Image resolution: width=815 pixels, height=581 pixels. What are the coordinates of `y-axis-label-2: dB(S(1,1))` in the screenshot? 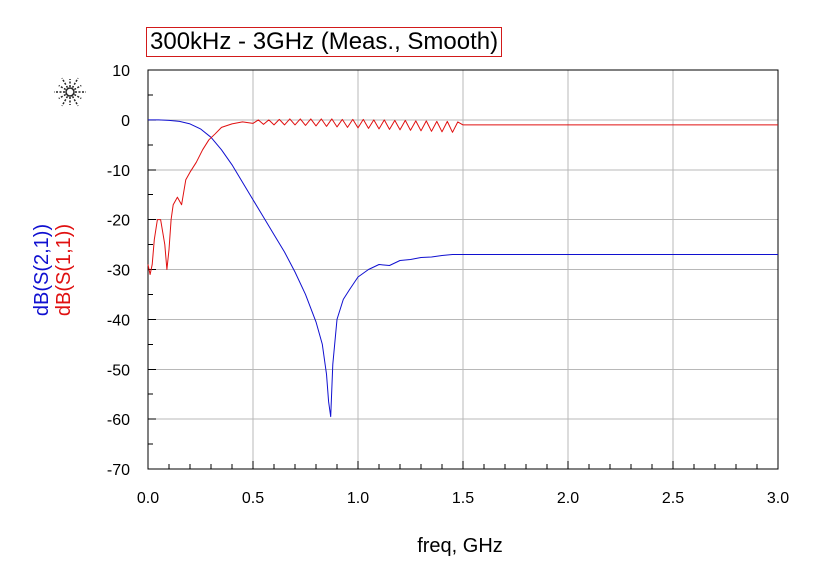 It's located at (64, 270).